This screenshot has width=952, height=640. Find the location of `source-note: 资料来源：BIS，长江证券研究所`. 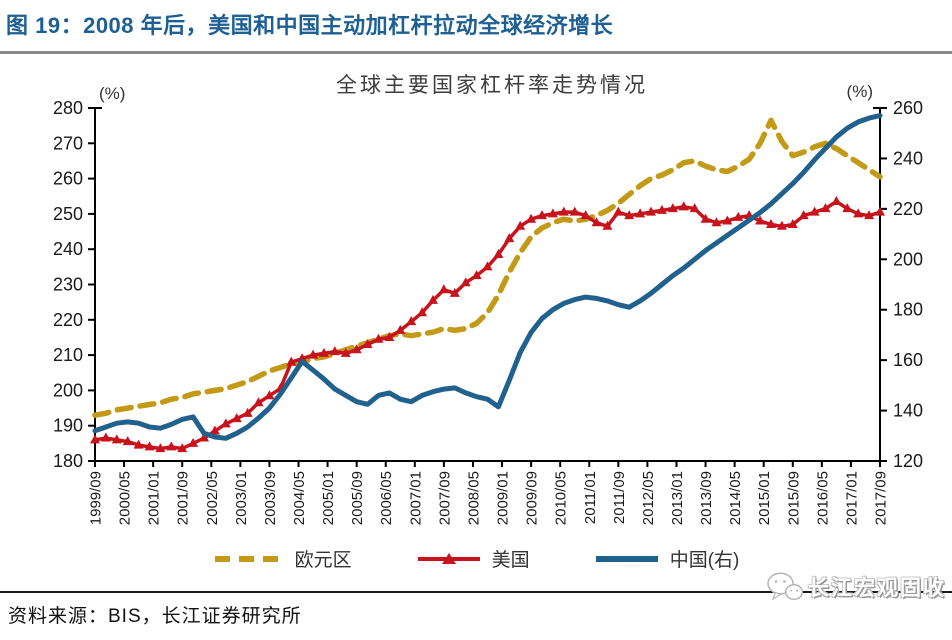

source-note: 资料来源：BIS，长江证券研究所 is located at coordinates (155, 616).